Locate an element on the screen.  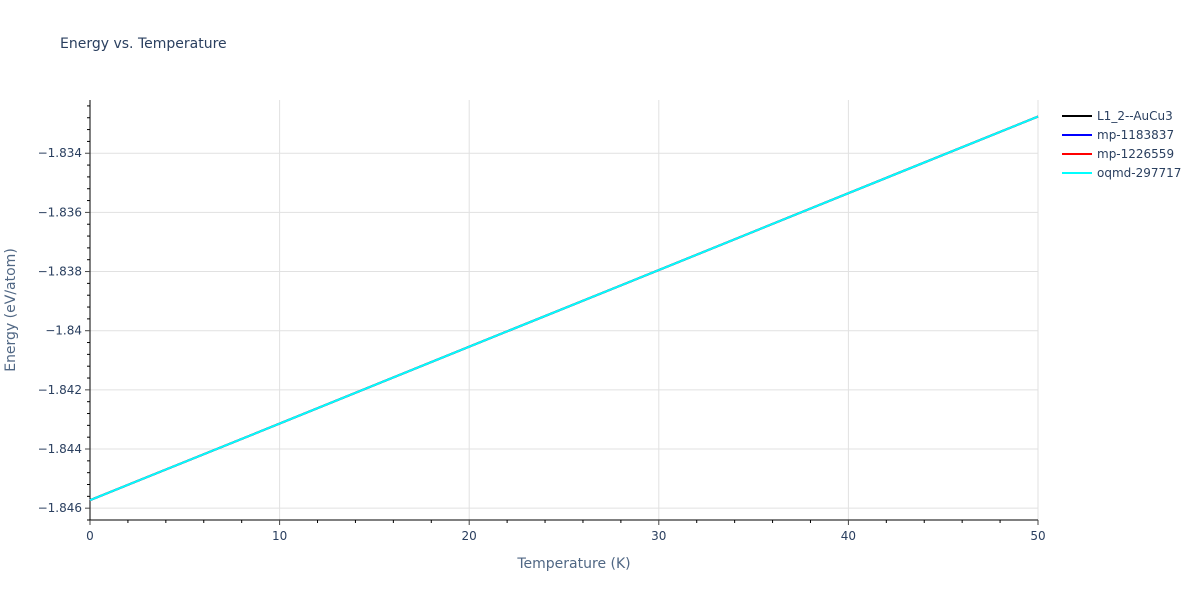
y-tick-label: −1.842 is located at coordinates (60, 390).